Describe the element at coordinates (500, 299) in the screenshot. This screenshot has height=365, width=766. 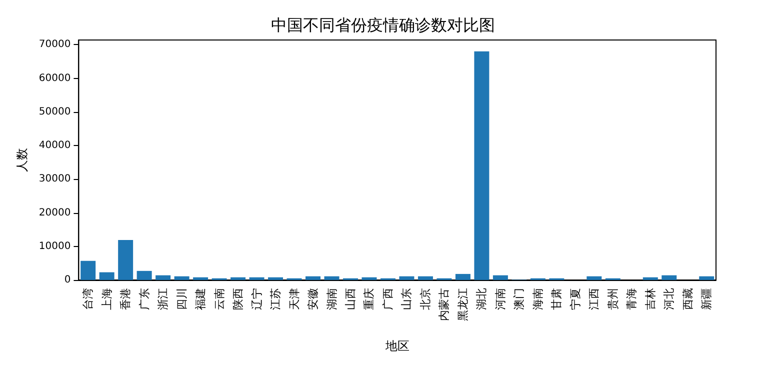
I see `x-tick-label: 河南` at that location.